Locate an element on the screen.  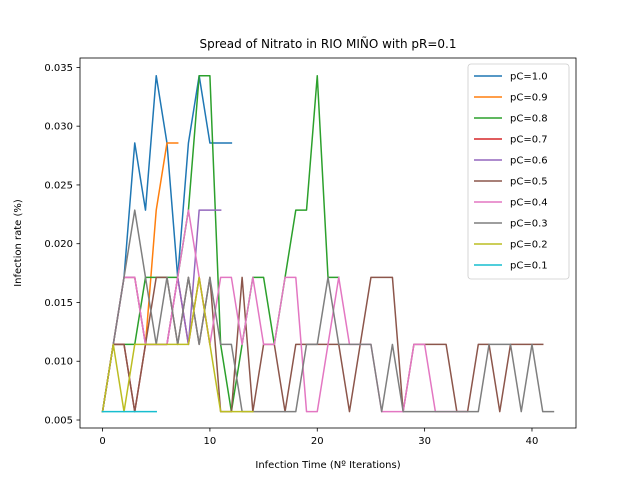
x-tick-label-3: 30 is located at coordinates (424, 441).